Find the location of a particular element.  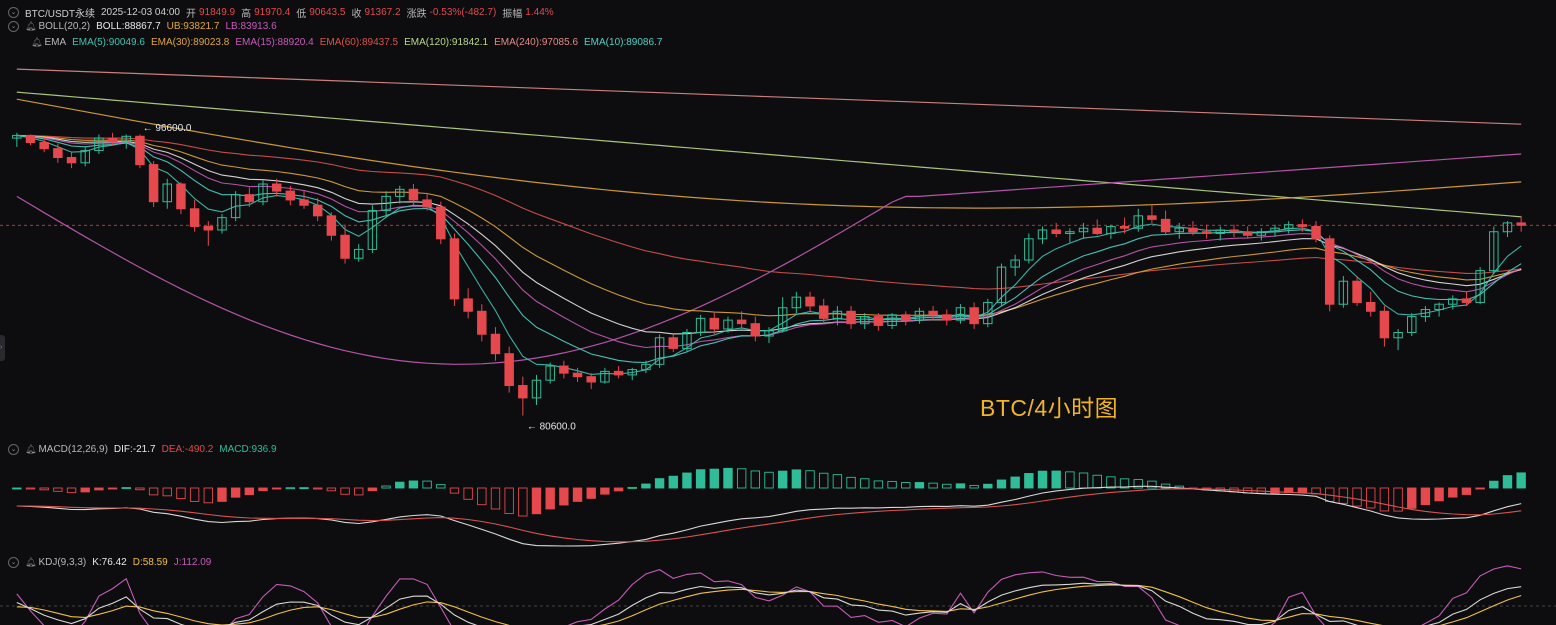

dif-line is located at coordinates (769, 516).